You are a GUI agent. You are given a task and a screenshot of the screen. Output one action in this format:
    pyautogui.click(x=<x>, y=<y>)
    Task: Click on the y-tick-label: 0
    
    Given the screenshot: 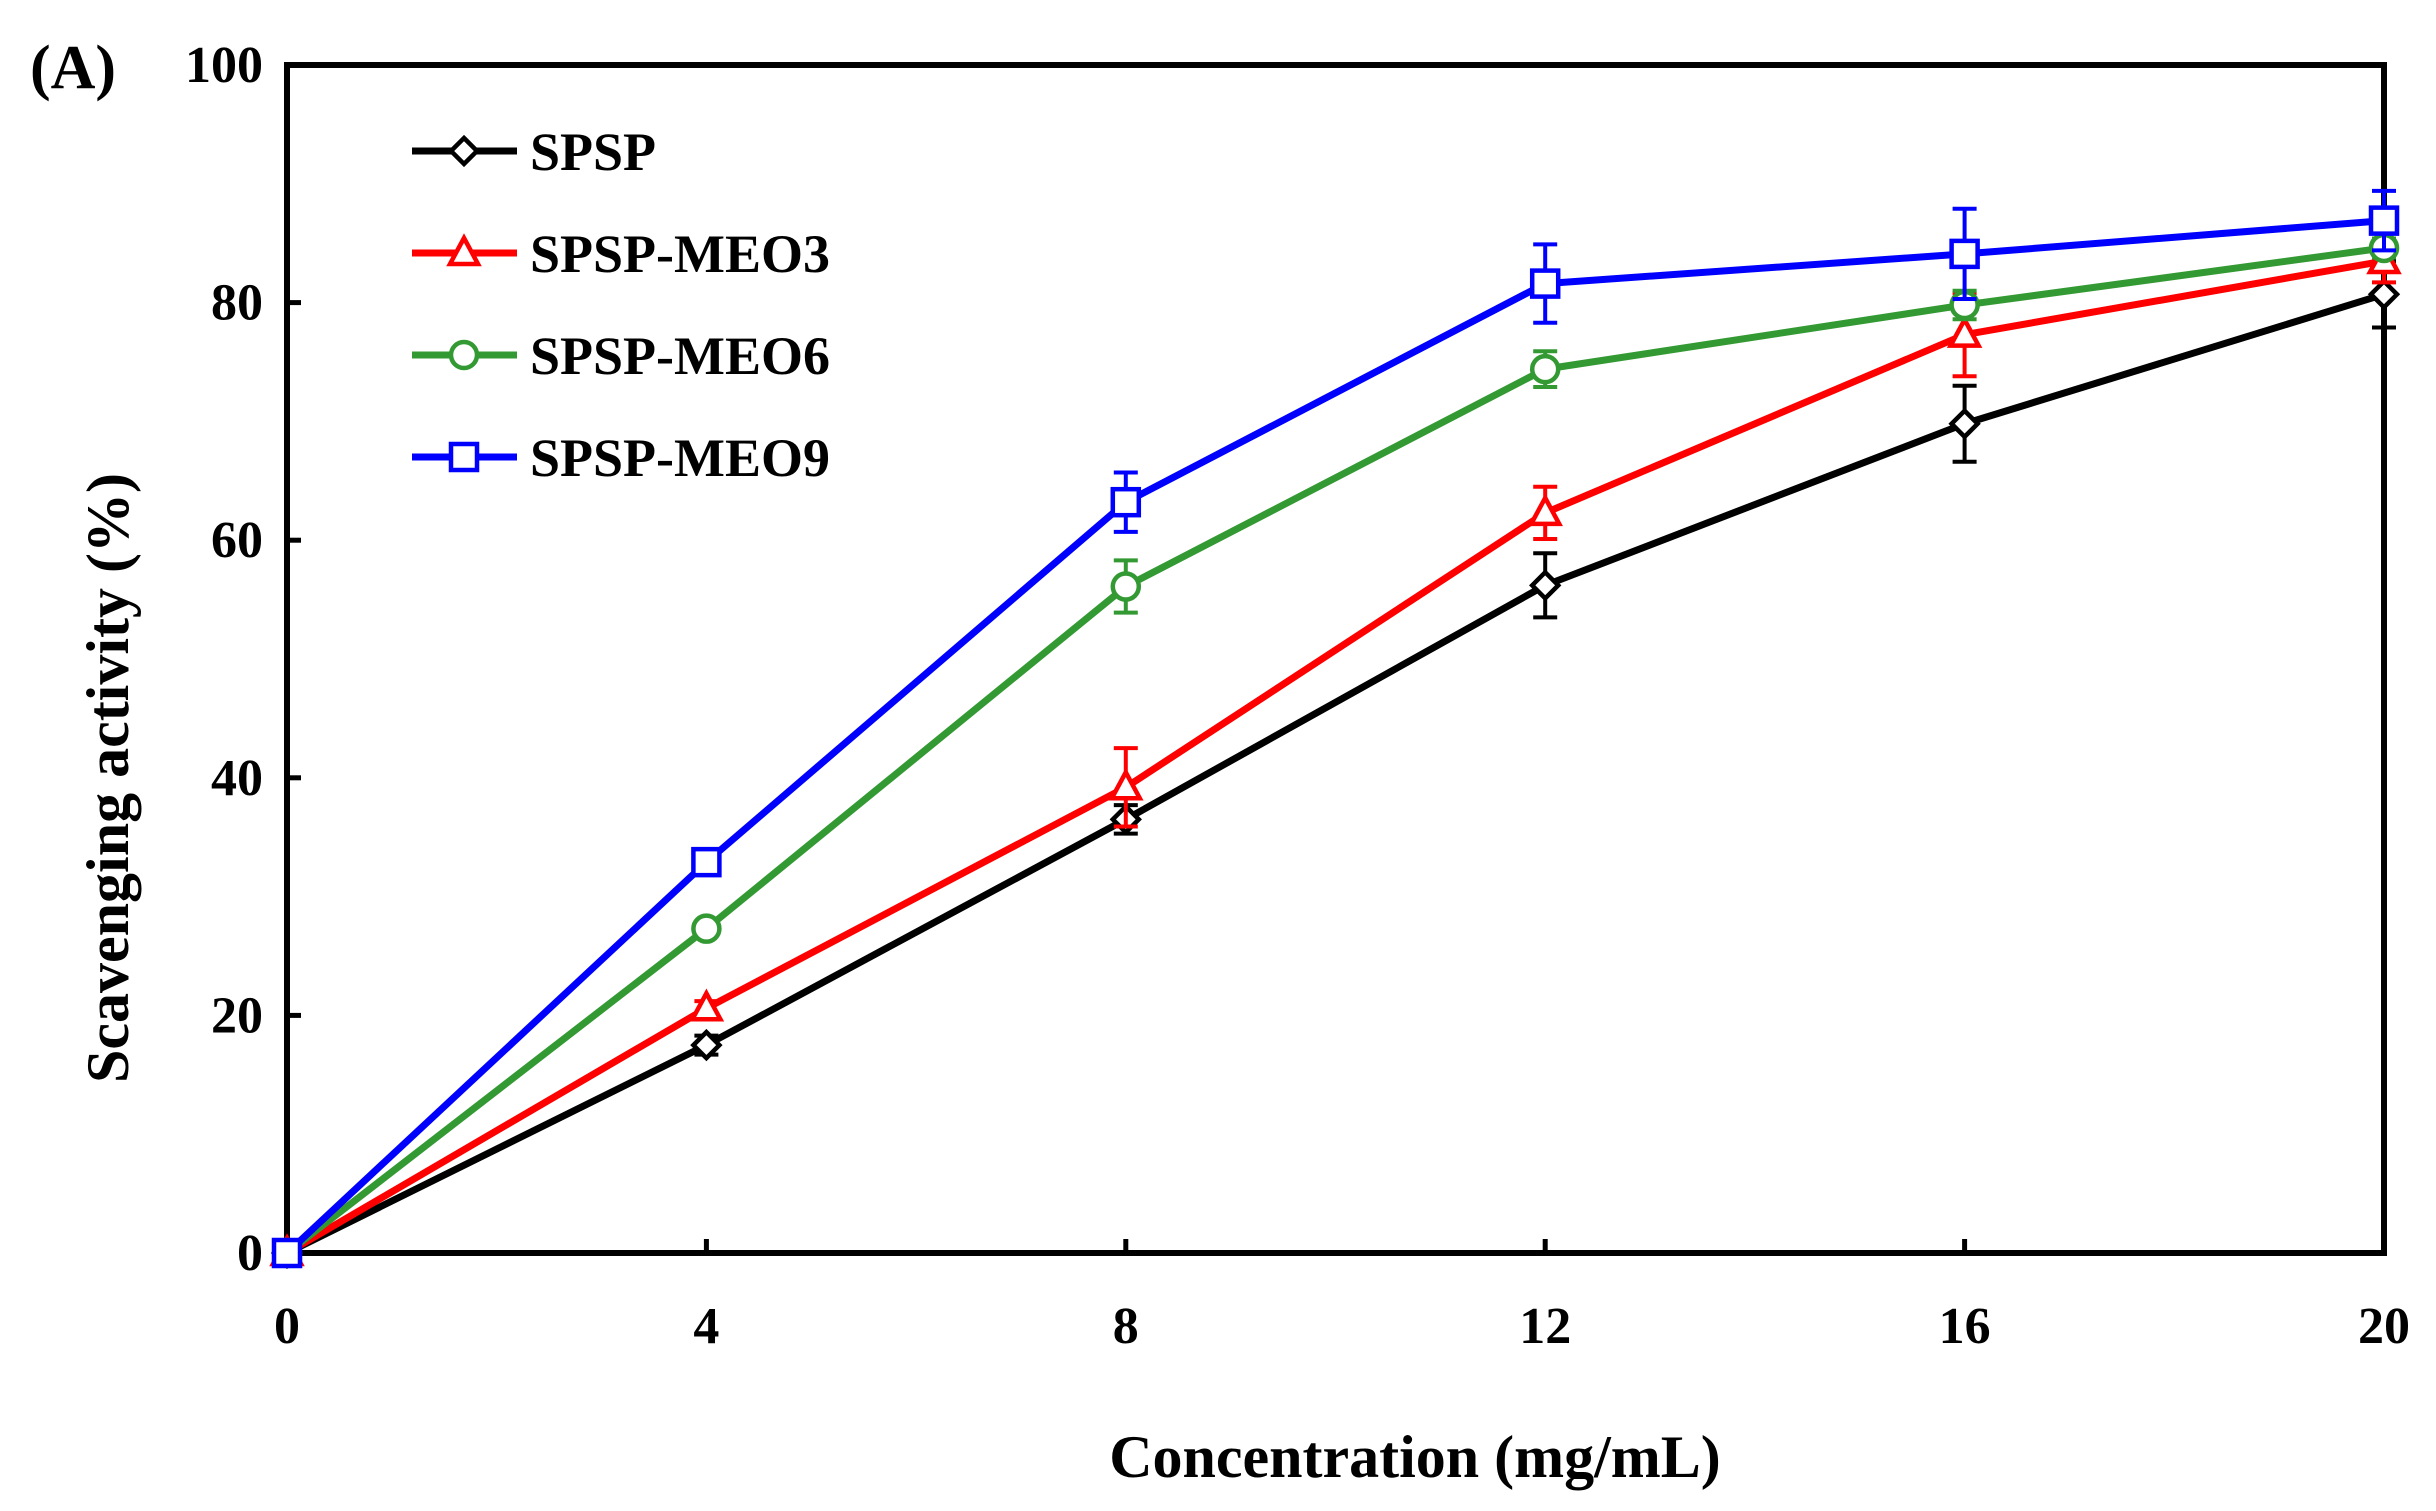 What is the action you would take?
    pyautogui.click(x=250, y=1253)
    